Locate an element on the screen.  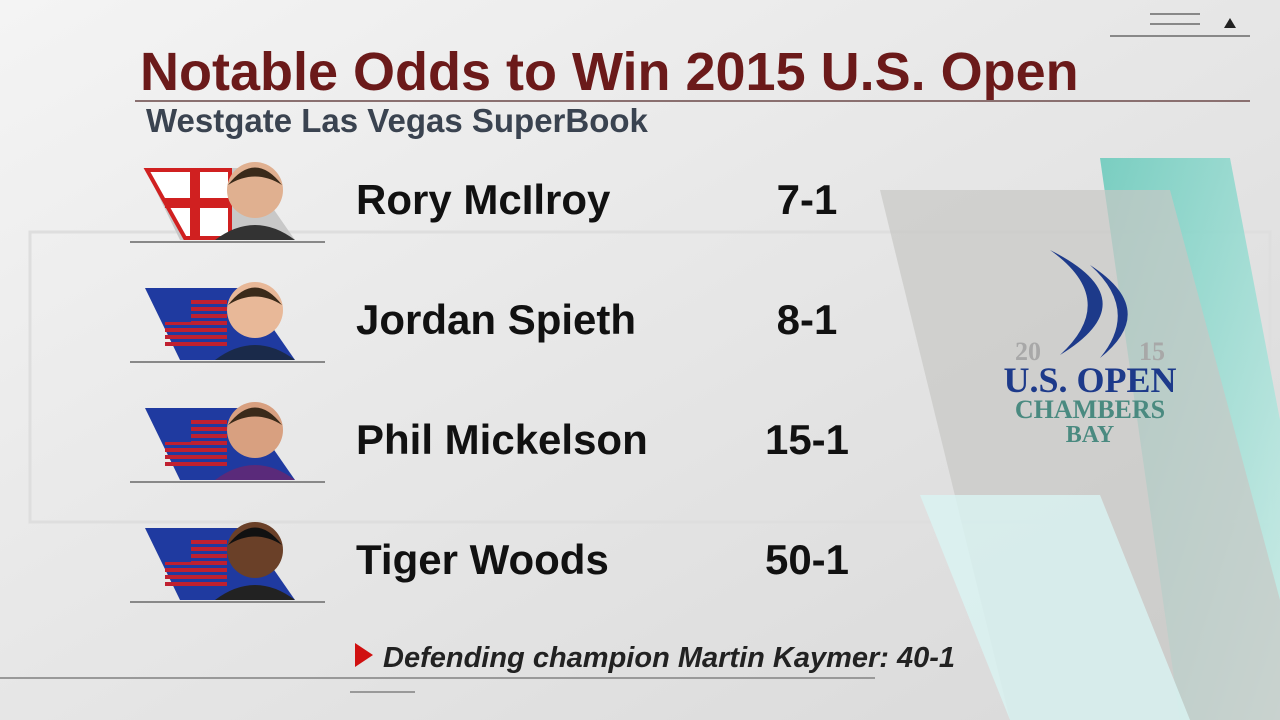
title: Notable Odds to Win 2015 U.S. Open is located at coordinates (609, 72).